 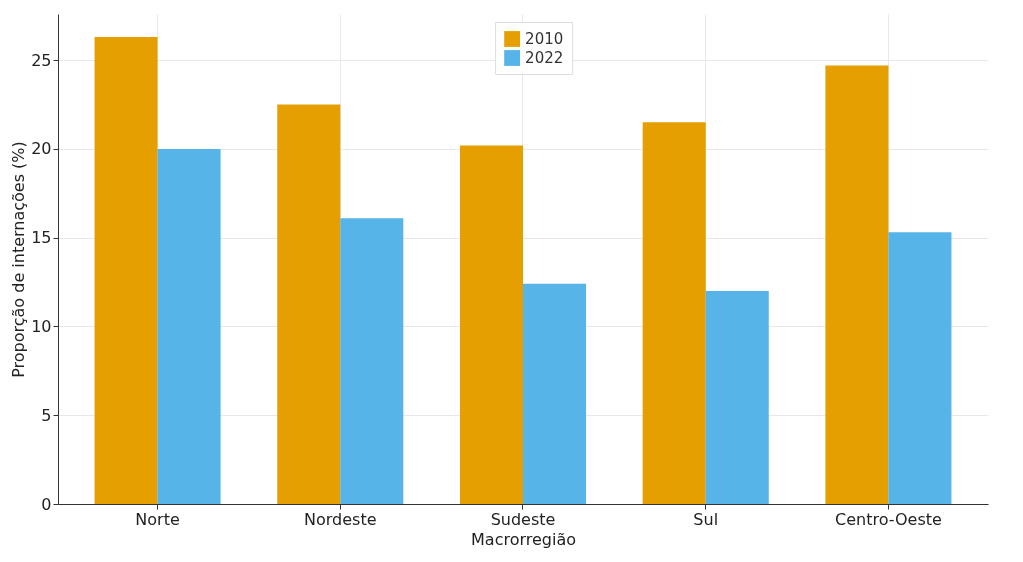 What do you see at coordinates (46, 415) in the screenshot?
I see `y-tick-label: 5` at bounding box center [46, 415].